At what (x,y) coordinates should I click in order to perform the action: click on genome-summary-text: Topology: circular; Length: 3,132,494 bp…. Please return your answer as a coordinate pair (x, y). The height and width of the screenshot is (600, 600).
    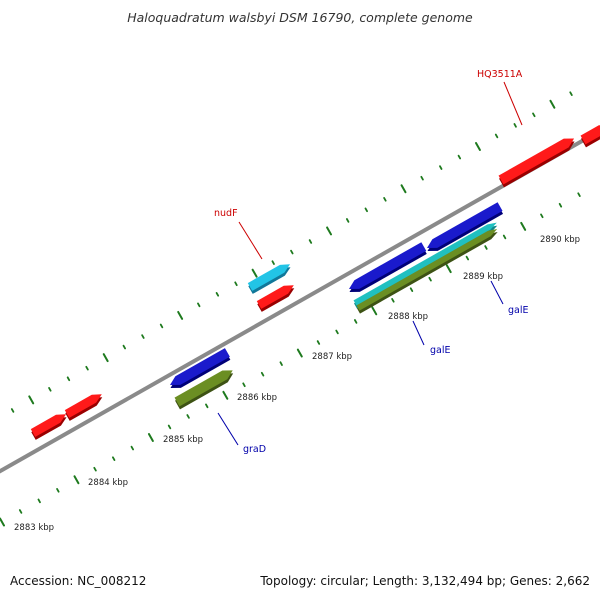
    Looking at the image, I should click on (425, 581).